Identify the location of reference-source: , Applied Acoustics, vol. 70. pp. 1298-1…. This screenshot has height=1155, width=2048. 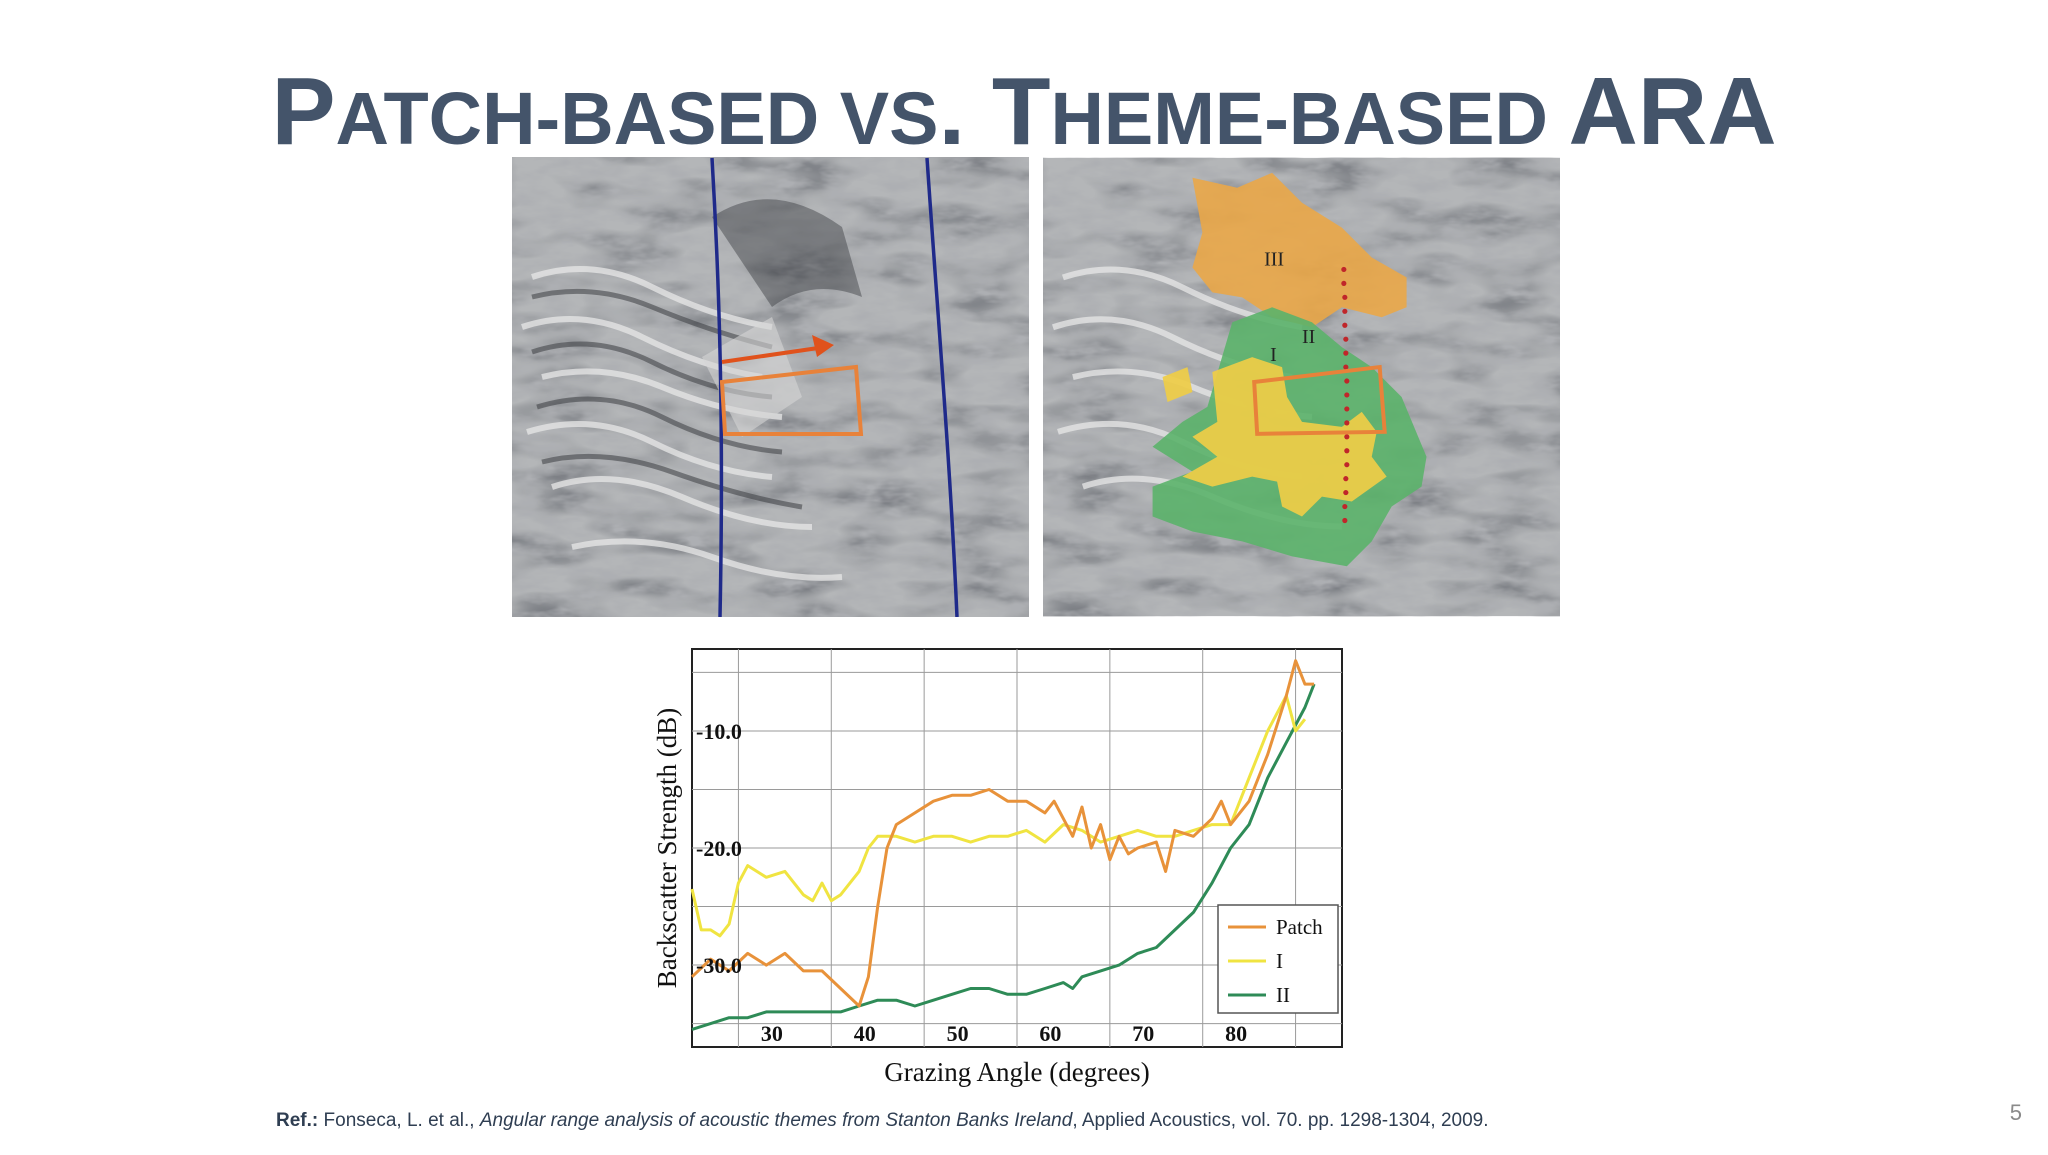
(1280, 1120).